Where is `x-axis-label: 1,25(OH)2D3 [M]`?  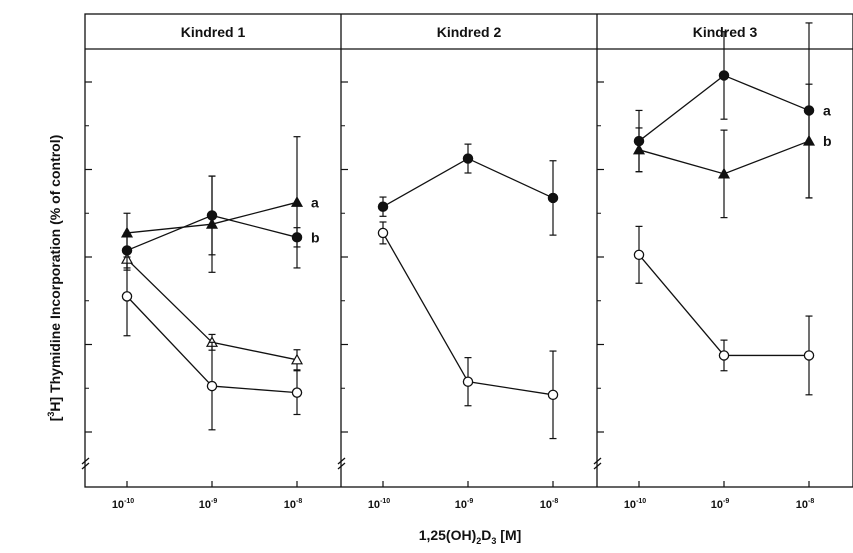 x-axis-label: 1,25(OH)2D3 [M] is located at coordinates (470, 536).